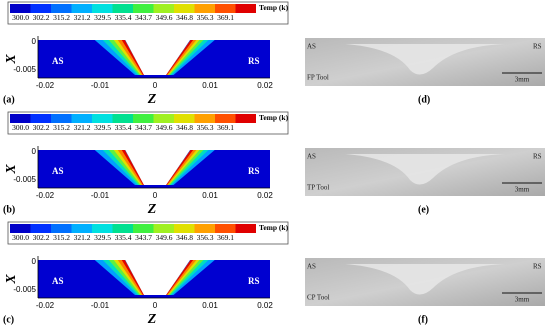 The height and width of the screenshot is (325, 550). What do you see at coordinates (423, 319) in the screenshot?
I see `panel-label: (f)` at bounding box center [423, 319].